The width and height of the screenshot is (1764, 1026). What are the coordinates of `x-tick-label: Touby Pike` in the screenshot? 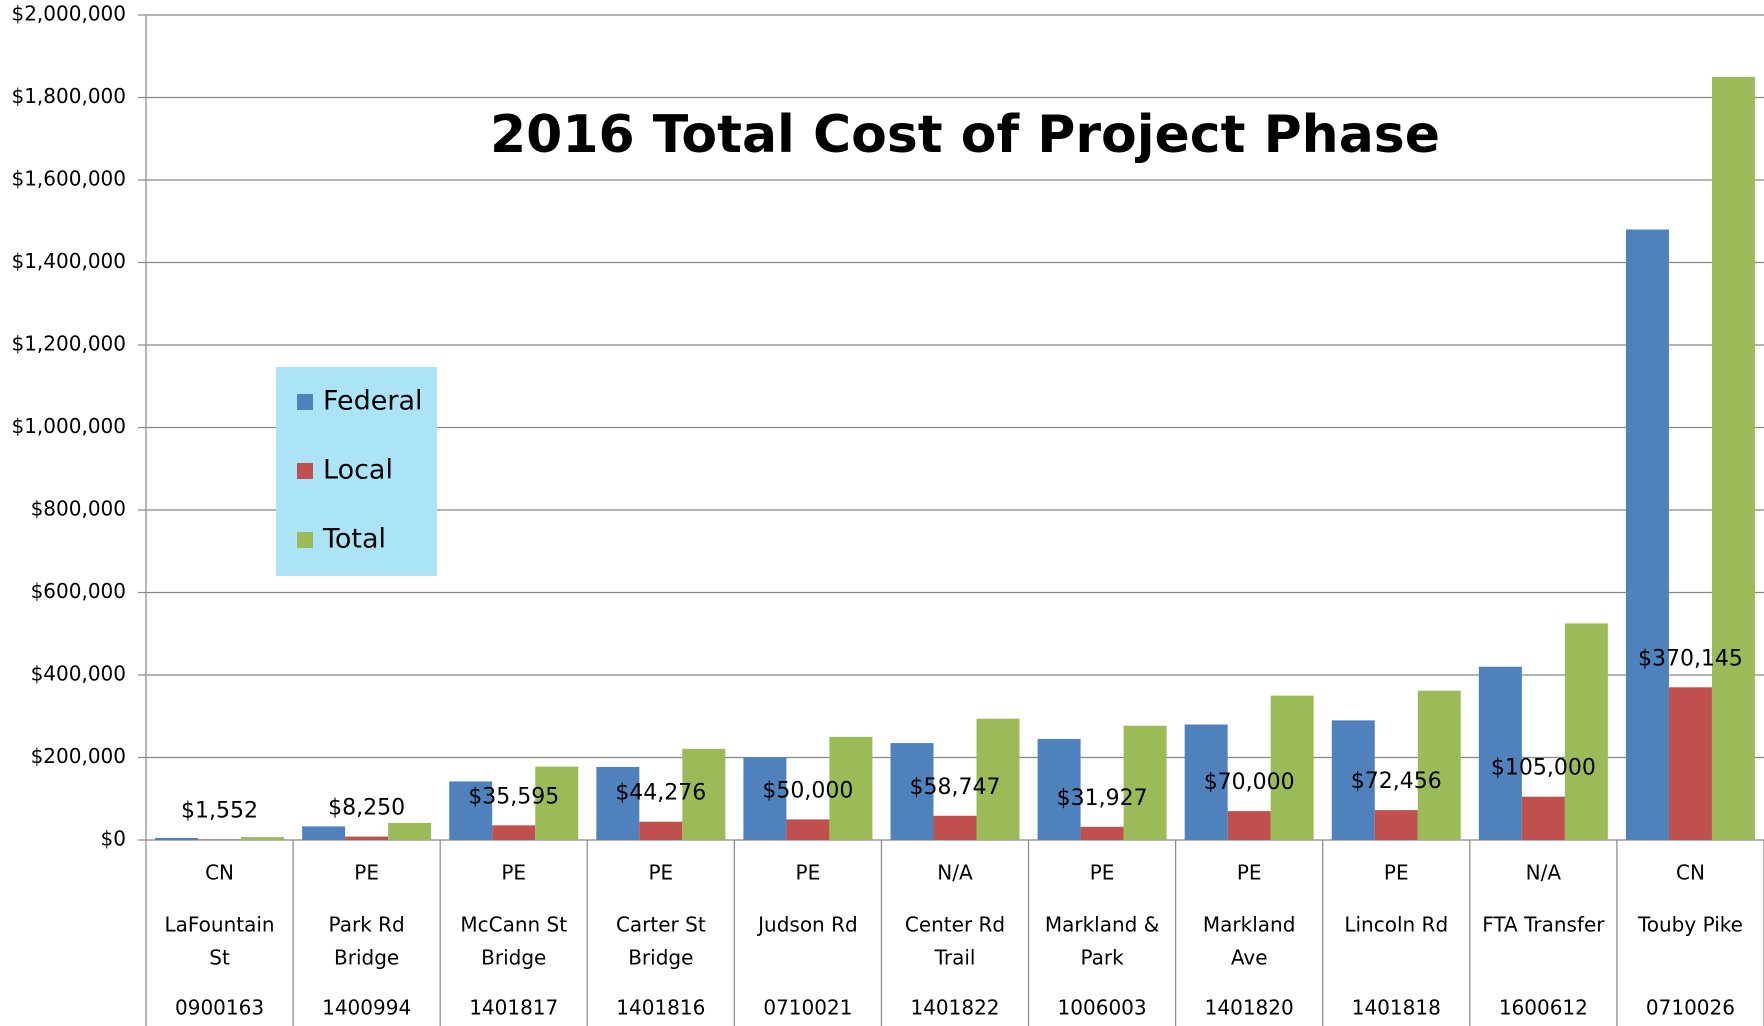 It's located at (1690, 925).